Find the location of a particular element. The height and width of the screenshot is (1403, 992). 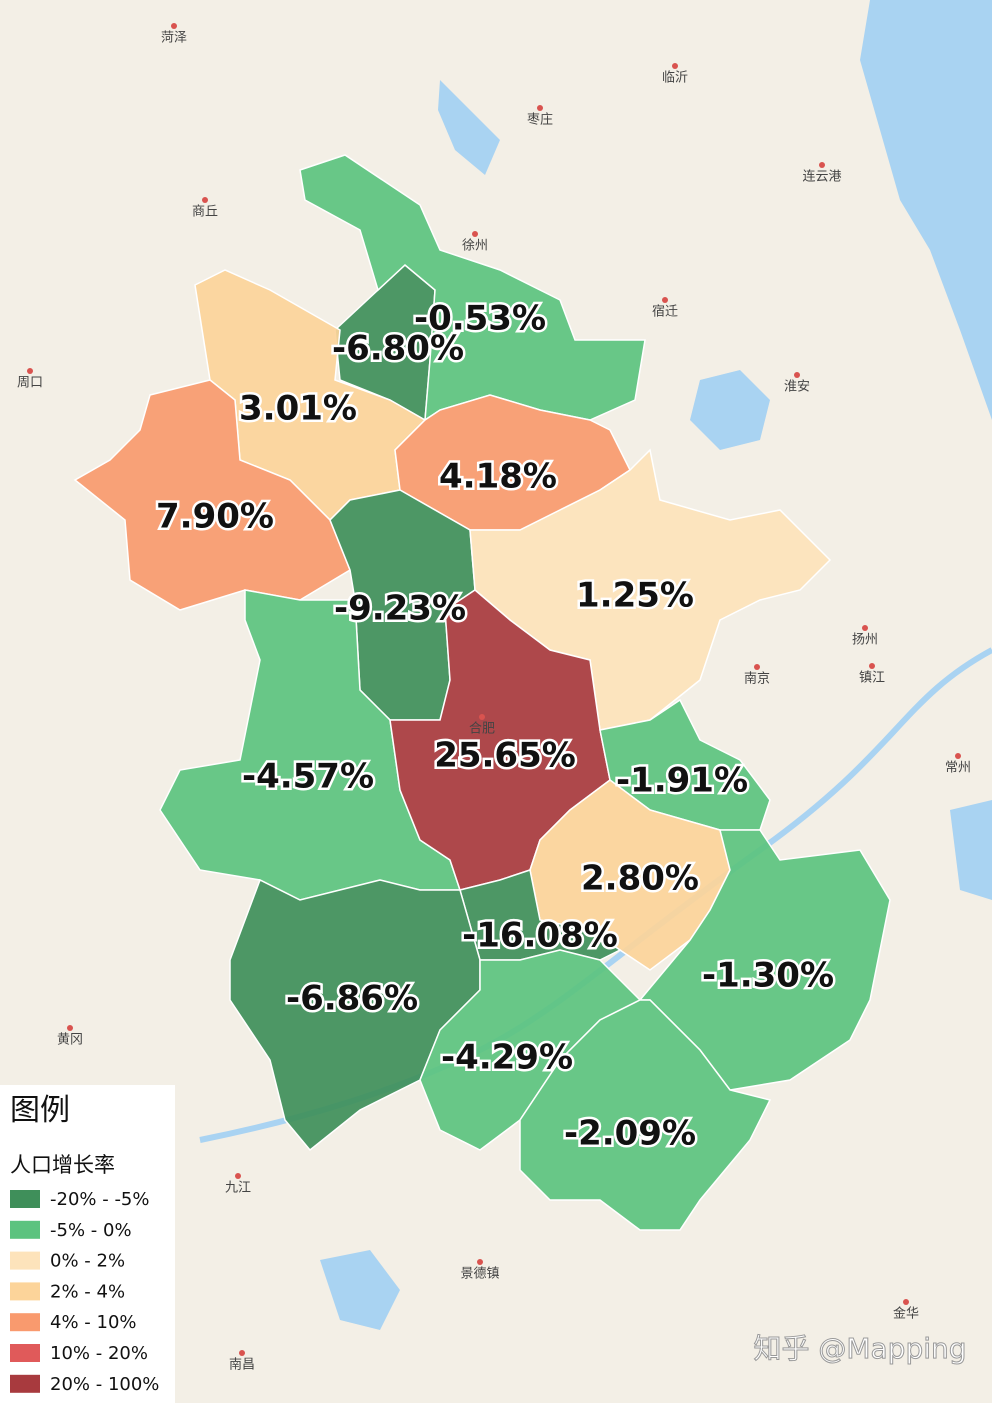

city-label: 周口 is located at coordinates (30, 383).